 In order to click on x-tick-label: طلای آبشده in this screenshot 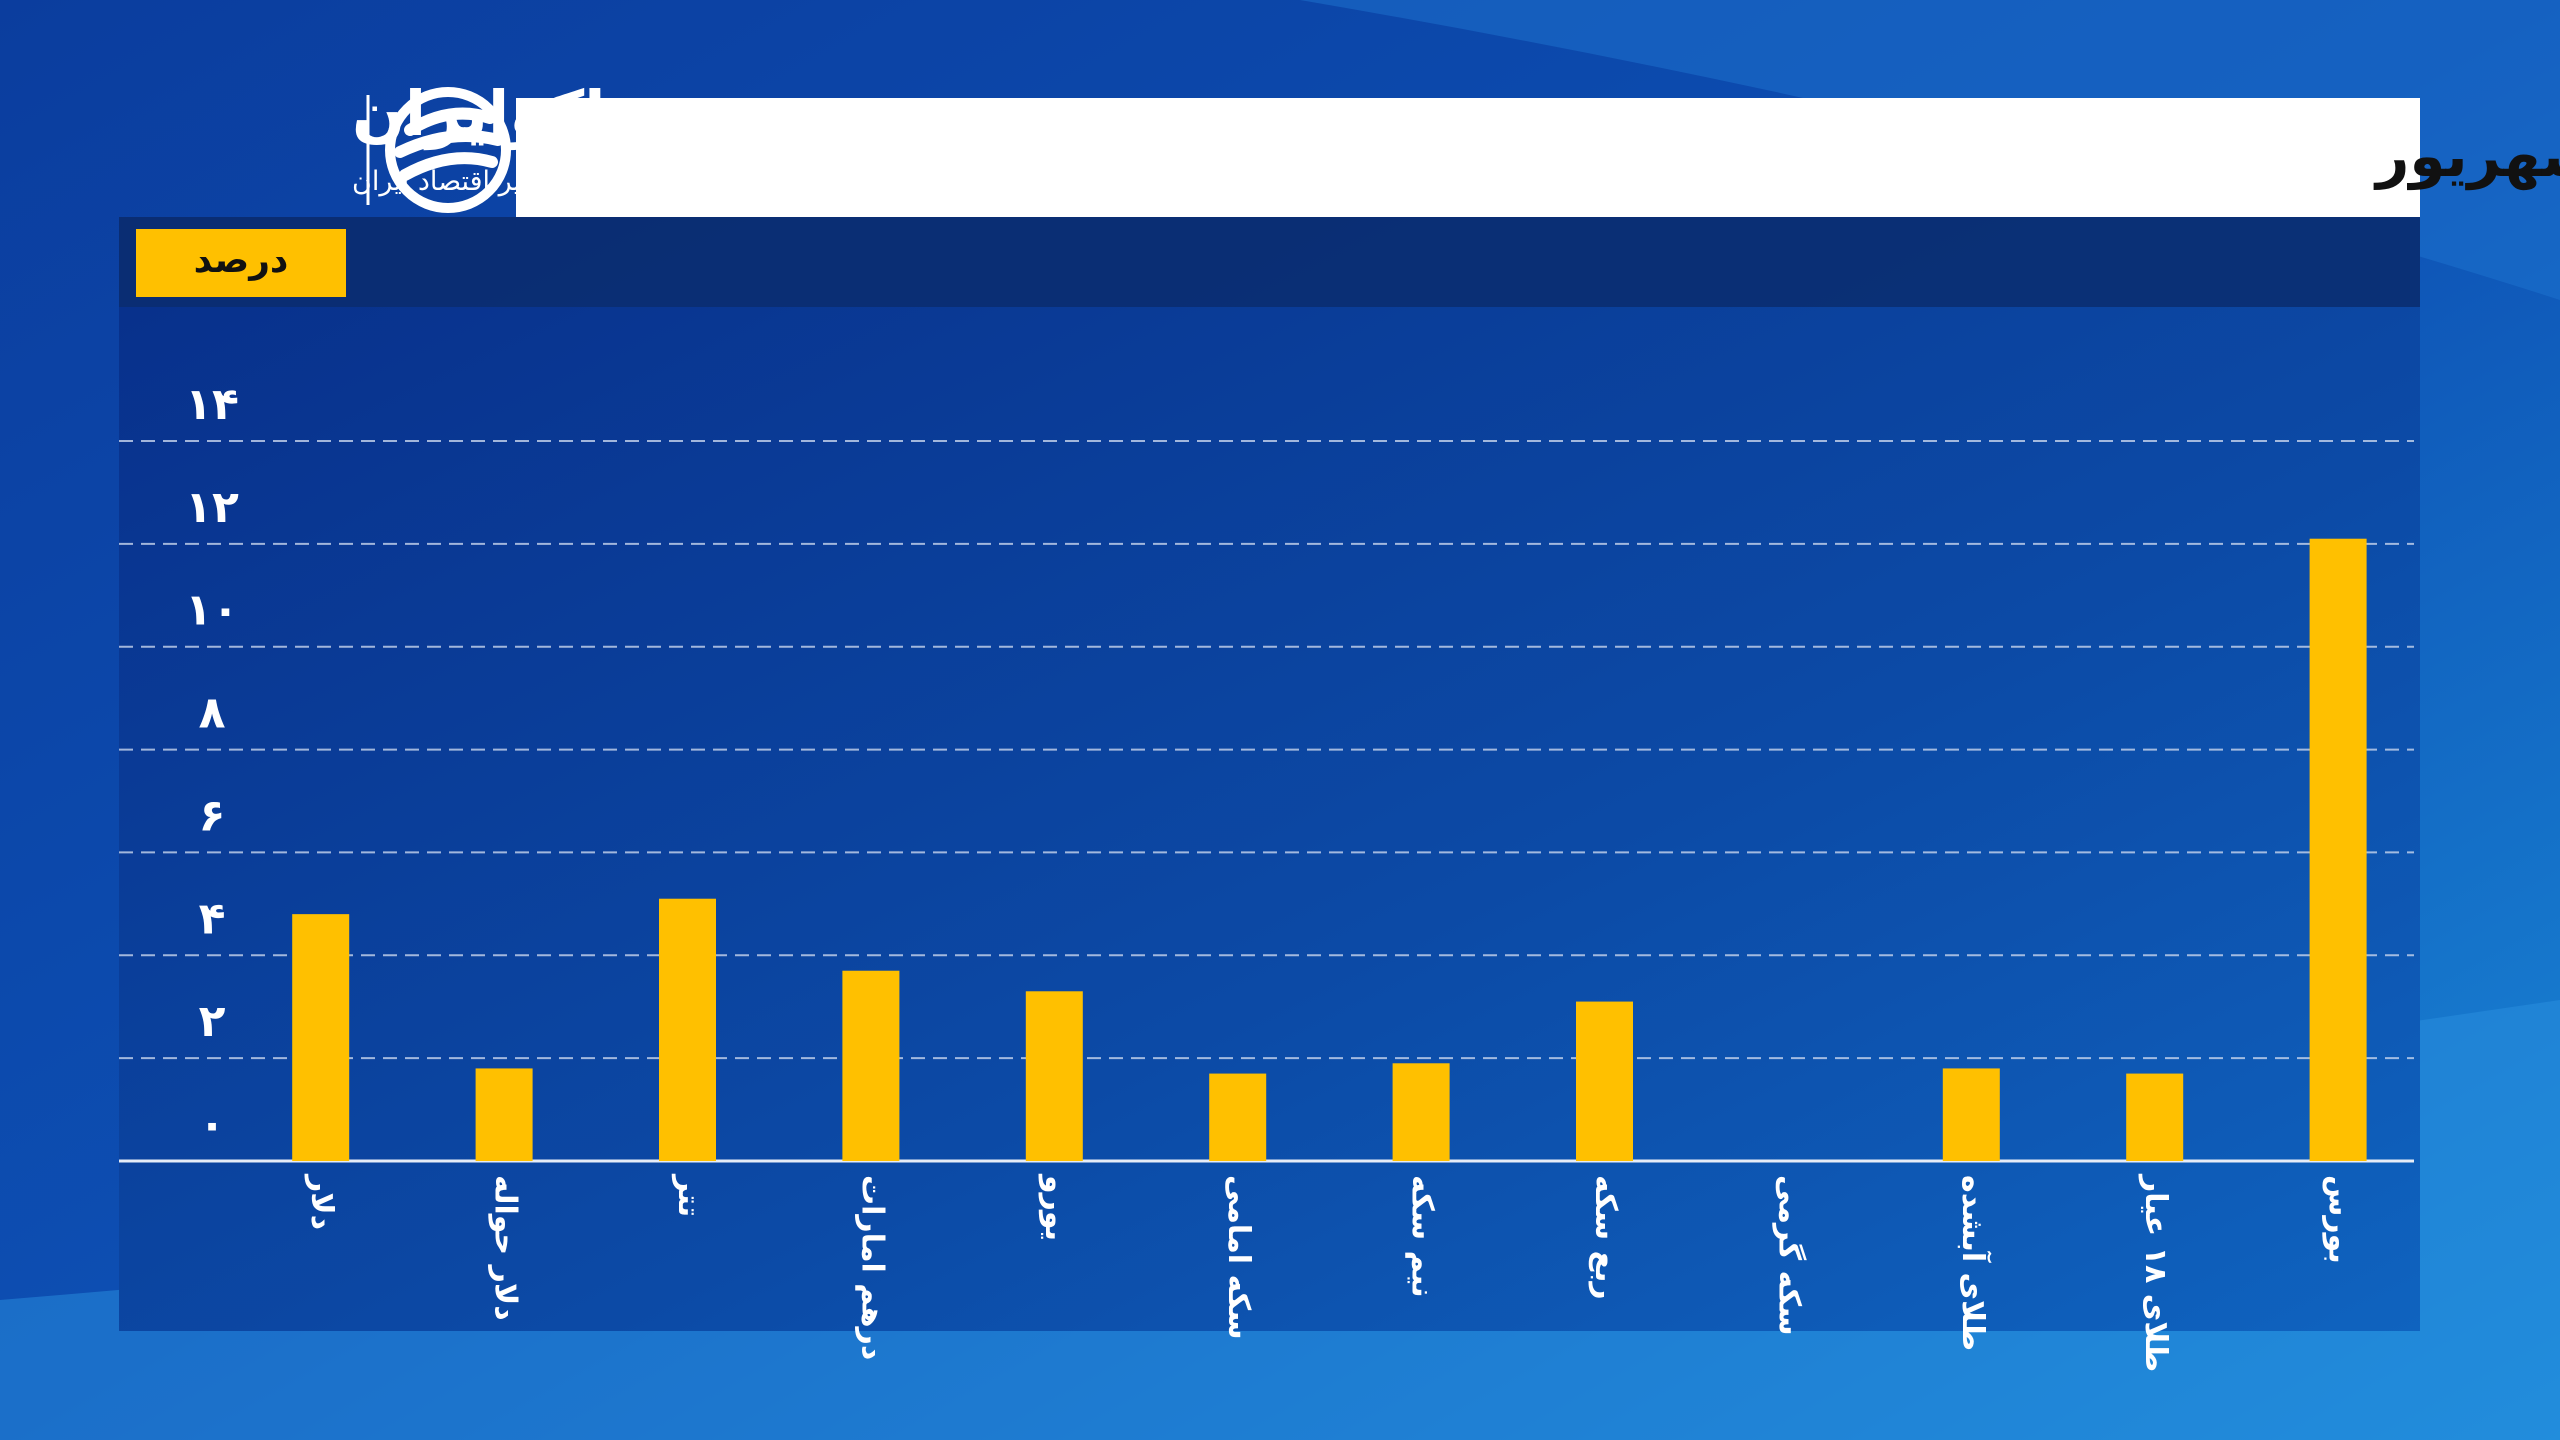, I will do `click(1973, 1263)`.